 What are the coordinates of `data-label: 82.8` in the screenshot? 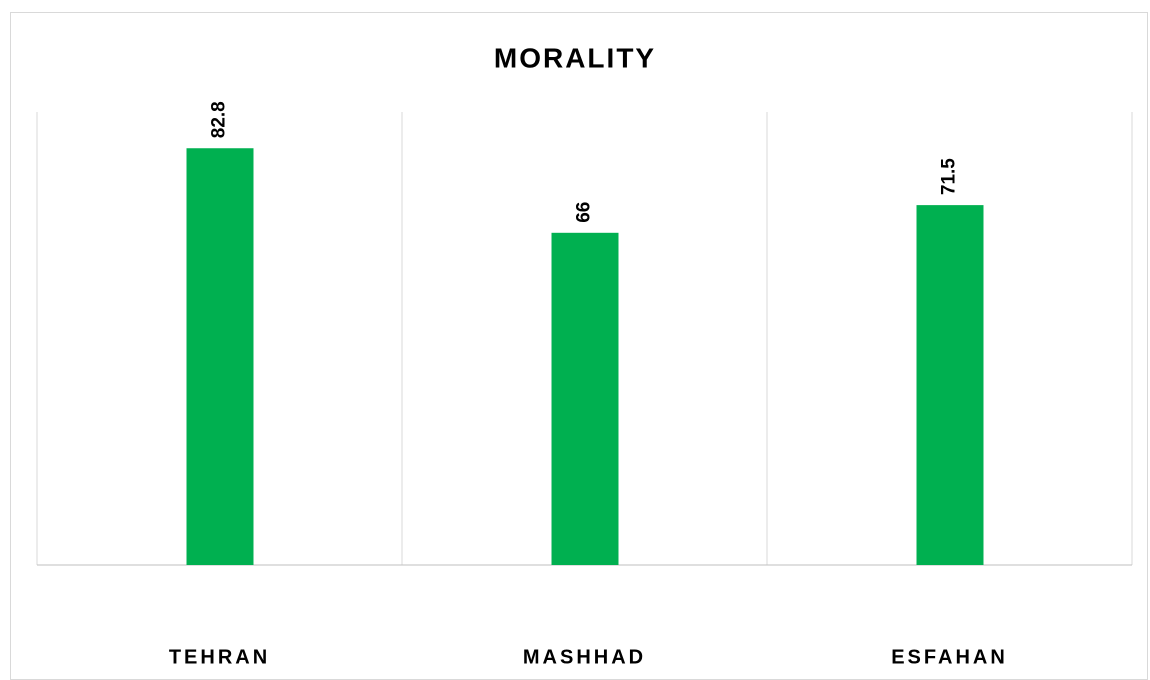 It's located at (219, 119).